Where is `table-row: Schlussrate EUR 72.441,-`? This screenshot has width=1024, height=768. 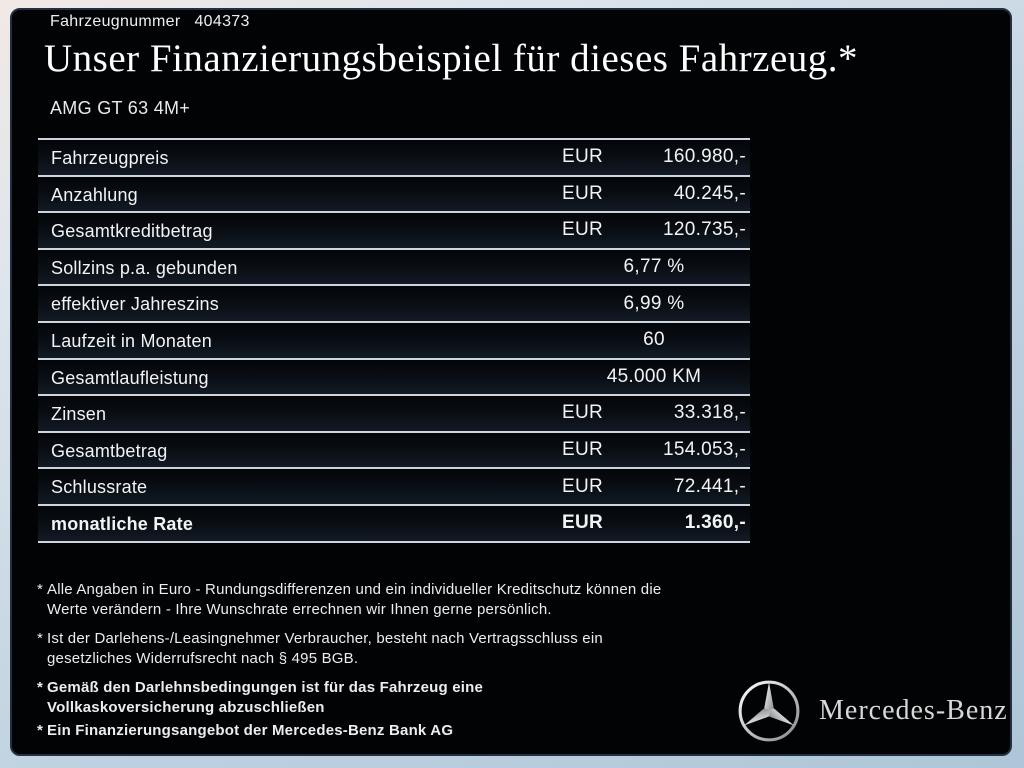 table-row: Schlussrate EUR 72.441,- is located at coordinates (394, 487).